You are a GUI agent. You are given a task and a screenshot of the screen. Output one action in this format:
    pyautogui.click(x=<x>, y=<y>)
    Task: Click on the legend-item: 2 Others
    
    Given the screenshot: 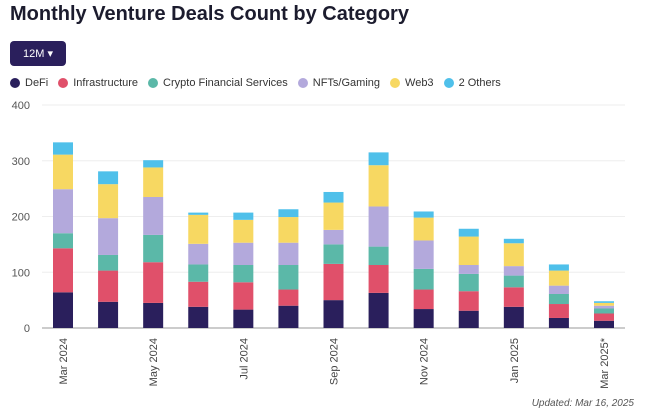 What is the action you would take?
    pyautogui.click(x=472, y=83)
    